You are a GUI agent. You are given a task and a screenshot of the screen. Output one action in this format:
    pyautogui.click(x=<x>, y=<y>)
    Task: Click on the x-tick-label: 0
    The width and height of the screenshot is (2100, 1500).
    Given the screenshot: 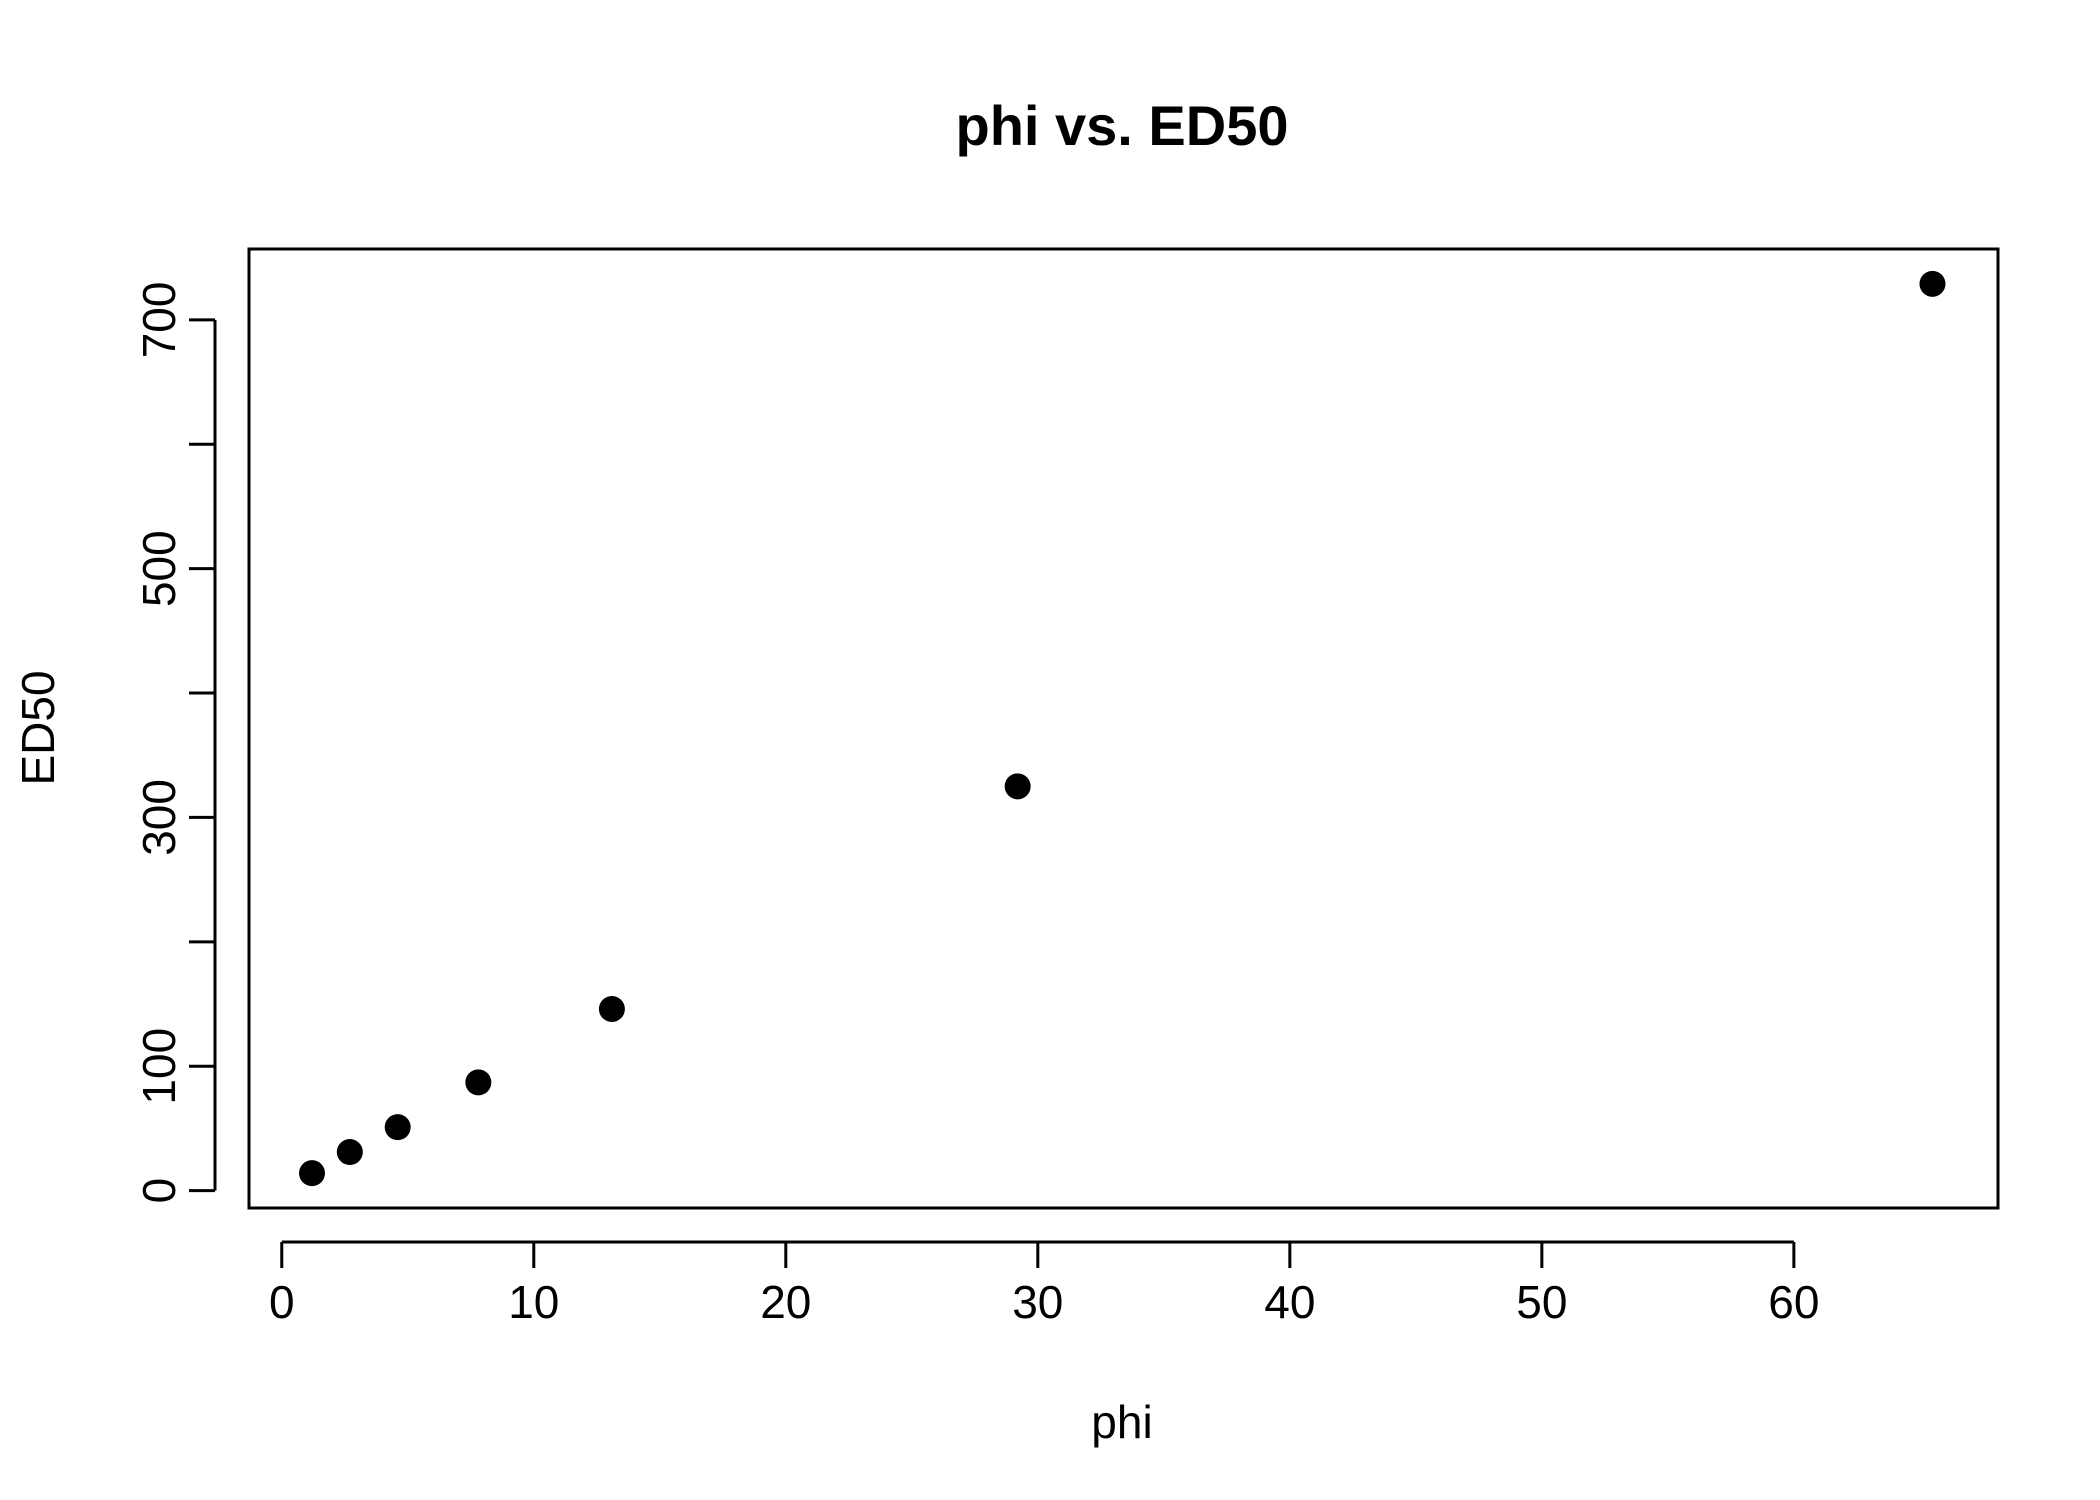 What is the action you would take?
    pyautogui.click(x=282, y=1302)
    